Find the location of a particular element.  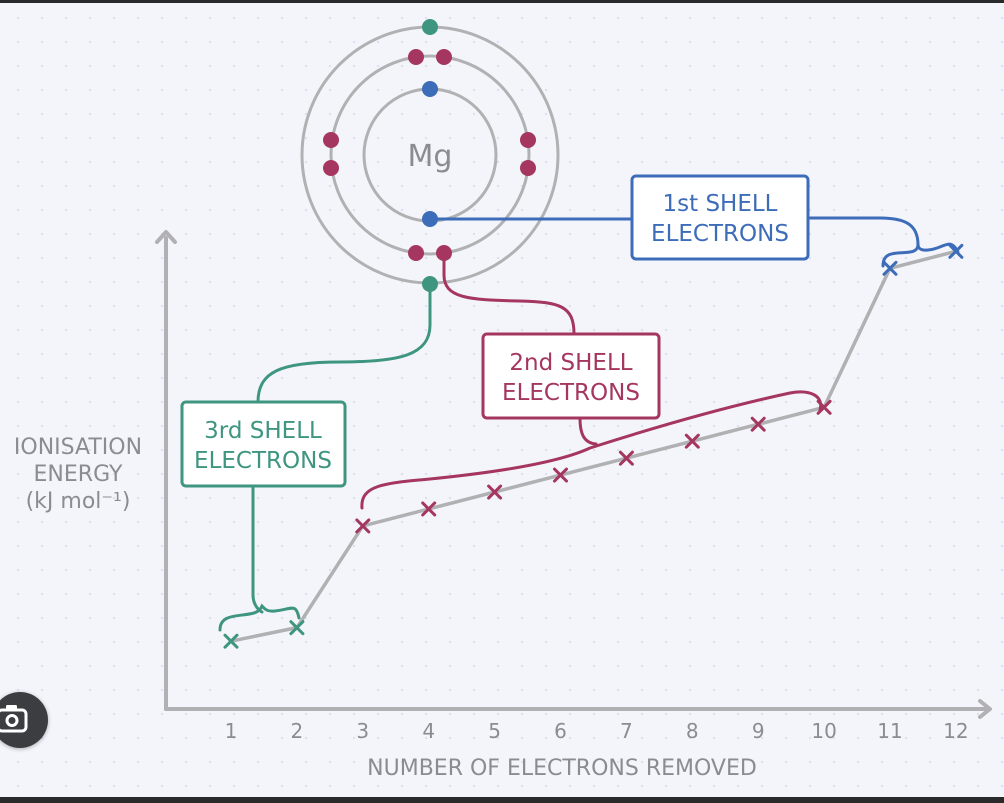

x-tick-label: 1 is located at coordinates (231, 731).